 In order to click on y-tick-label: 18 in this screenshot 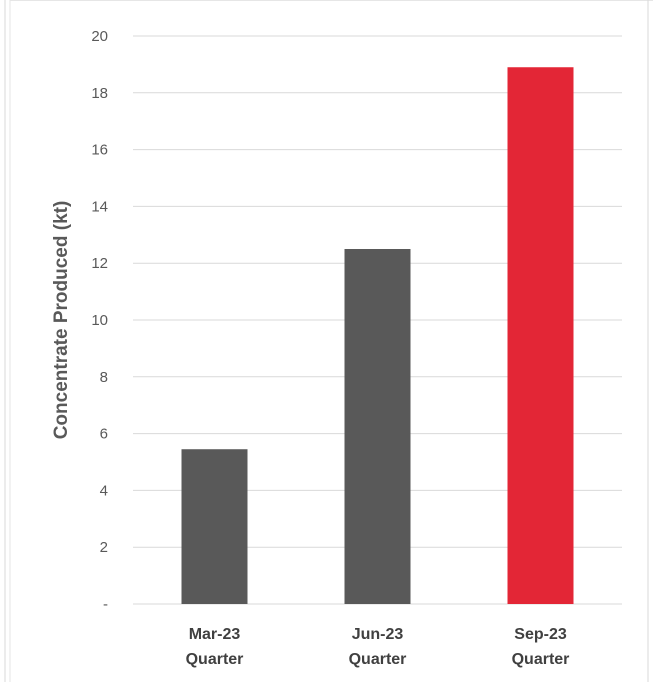, I will do `click(99, 93)`.